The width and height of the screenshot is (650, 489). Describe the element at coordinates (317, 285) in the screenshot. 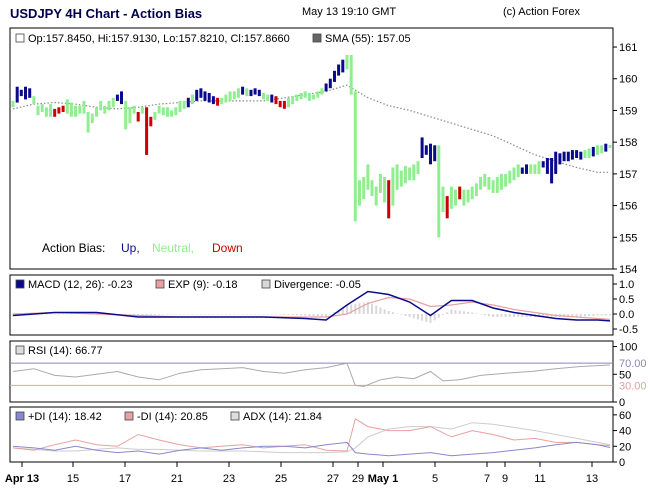

I see `divergence-legend-text: Divergence: -0.05` at that location.